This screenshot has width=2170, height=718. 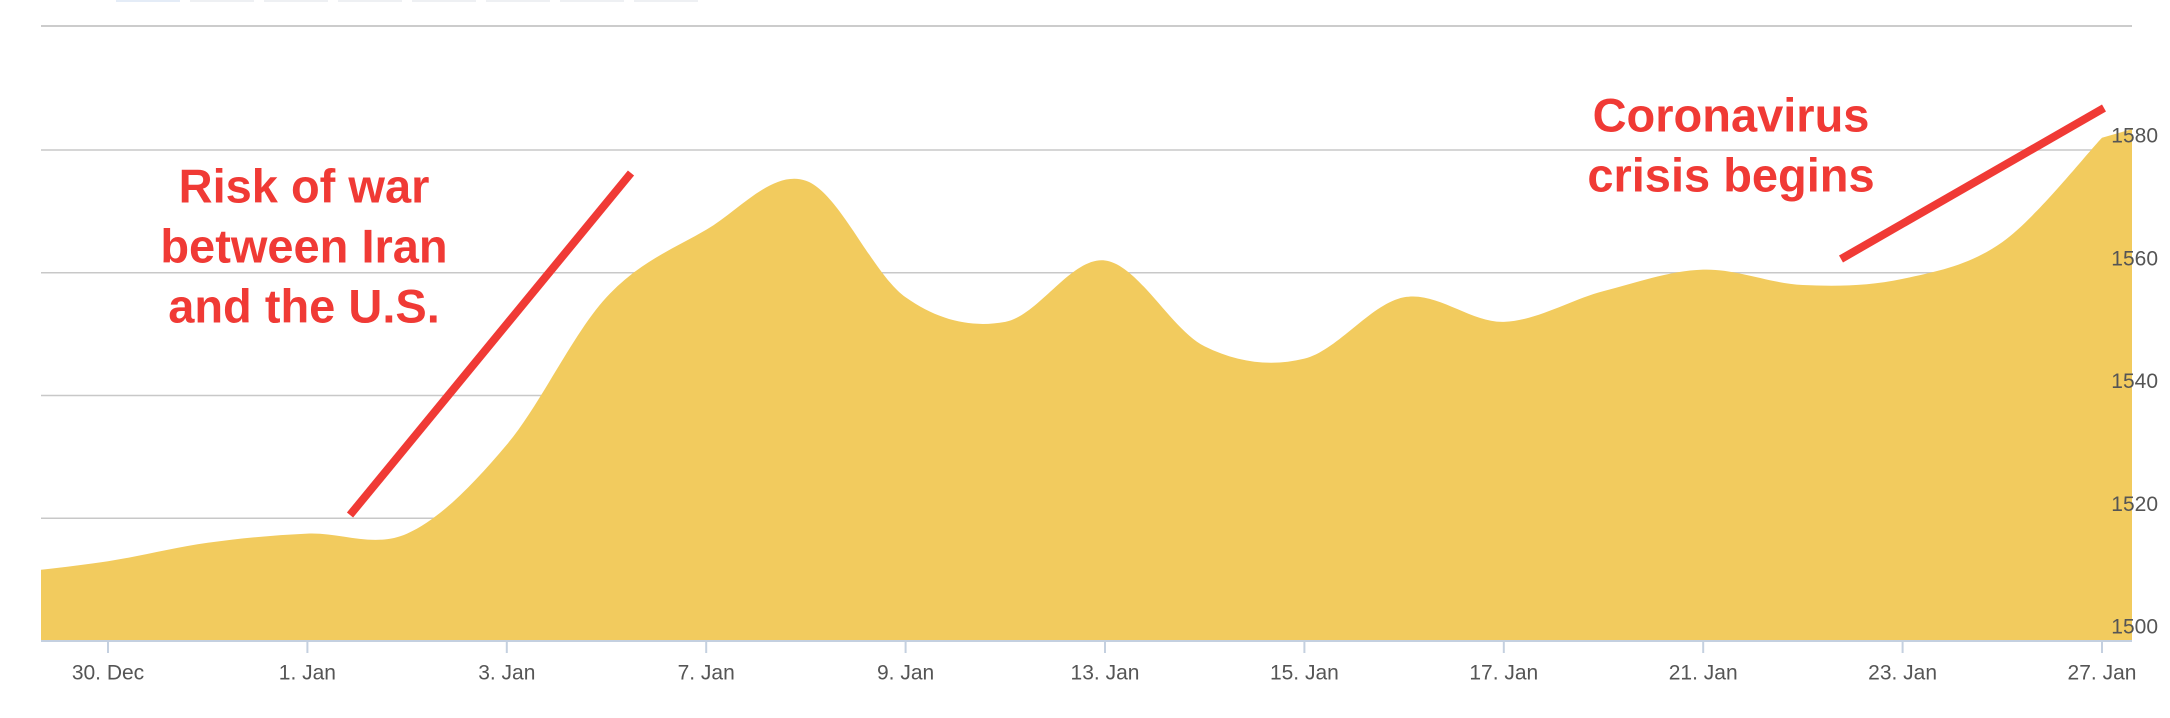 What do you see at coordinates (1703, 673) in the screenshot?
I see `x-tick-label: 21. Jan` at bounding box center [1703, 673].